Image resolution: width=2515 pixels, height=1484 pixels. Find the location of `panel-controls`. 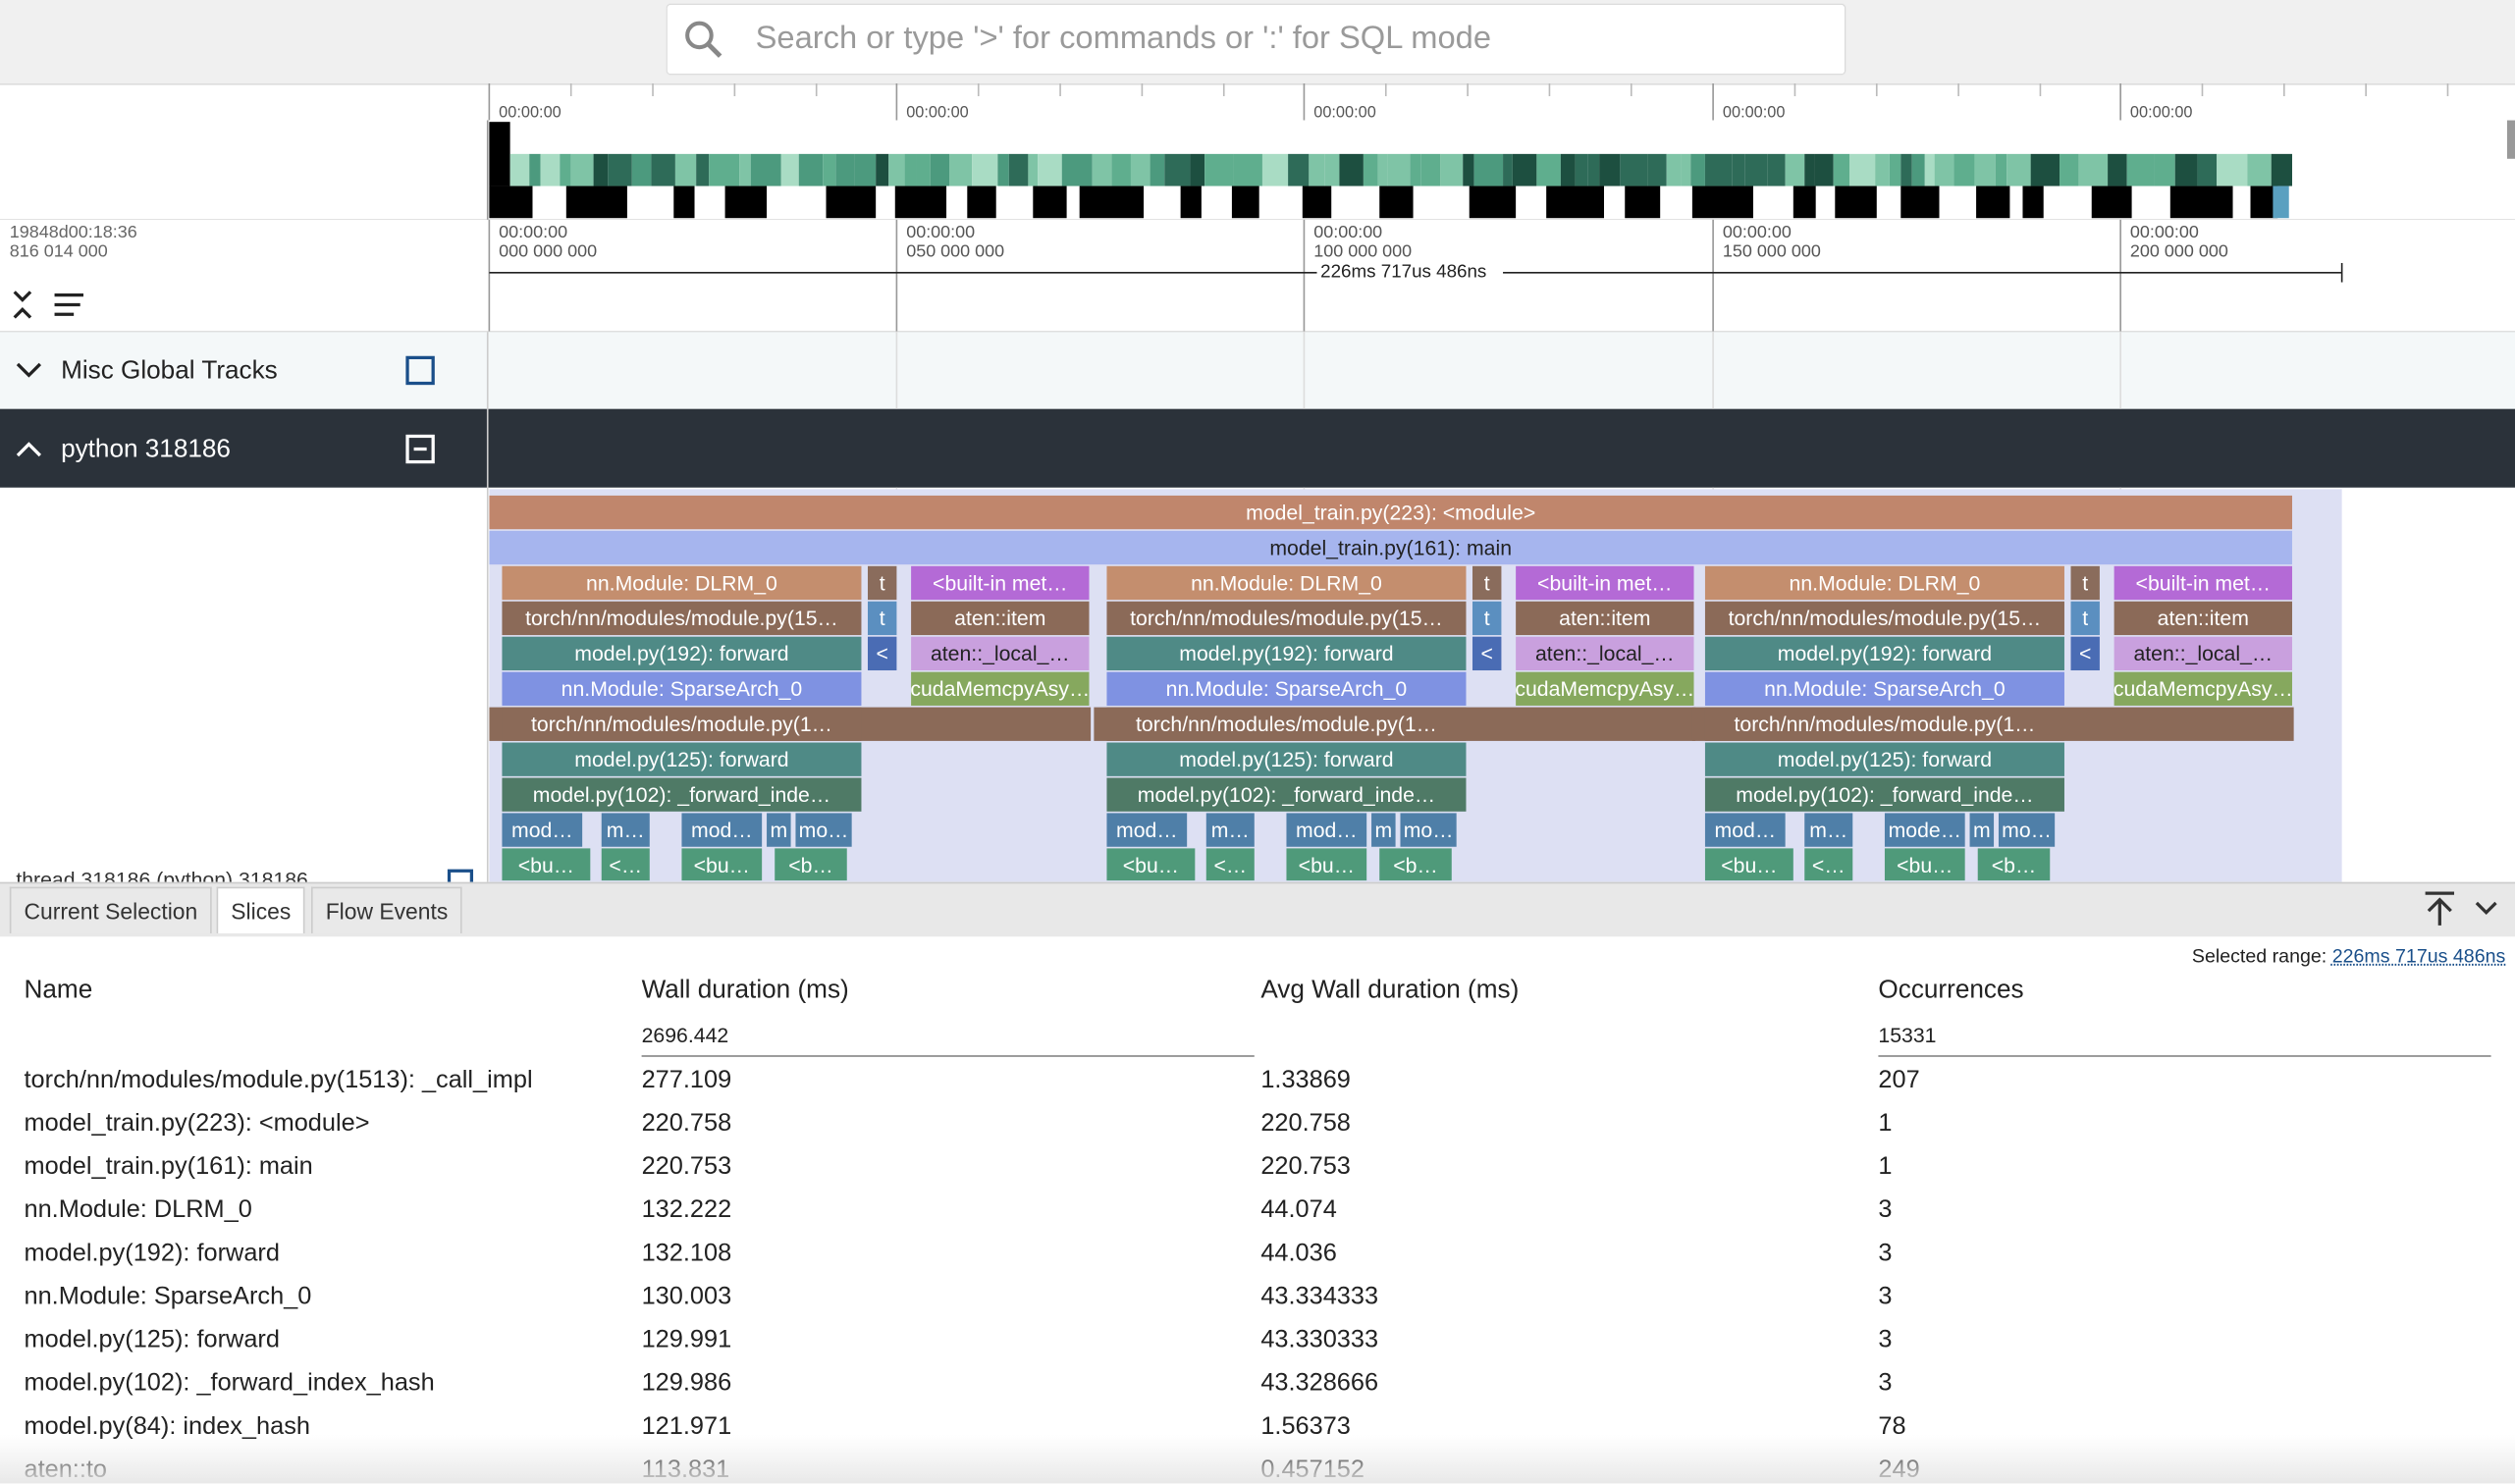

panel-controls is located at coordinates (2464, 908).